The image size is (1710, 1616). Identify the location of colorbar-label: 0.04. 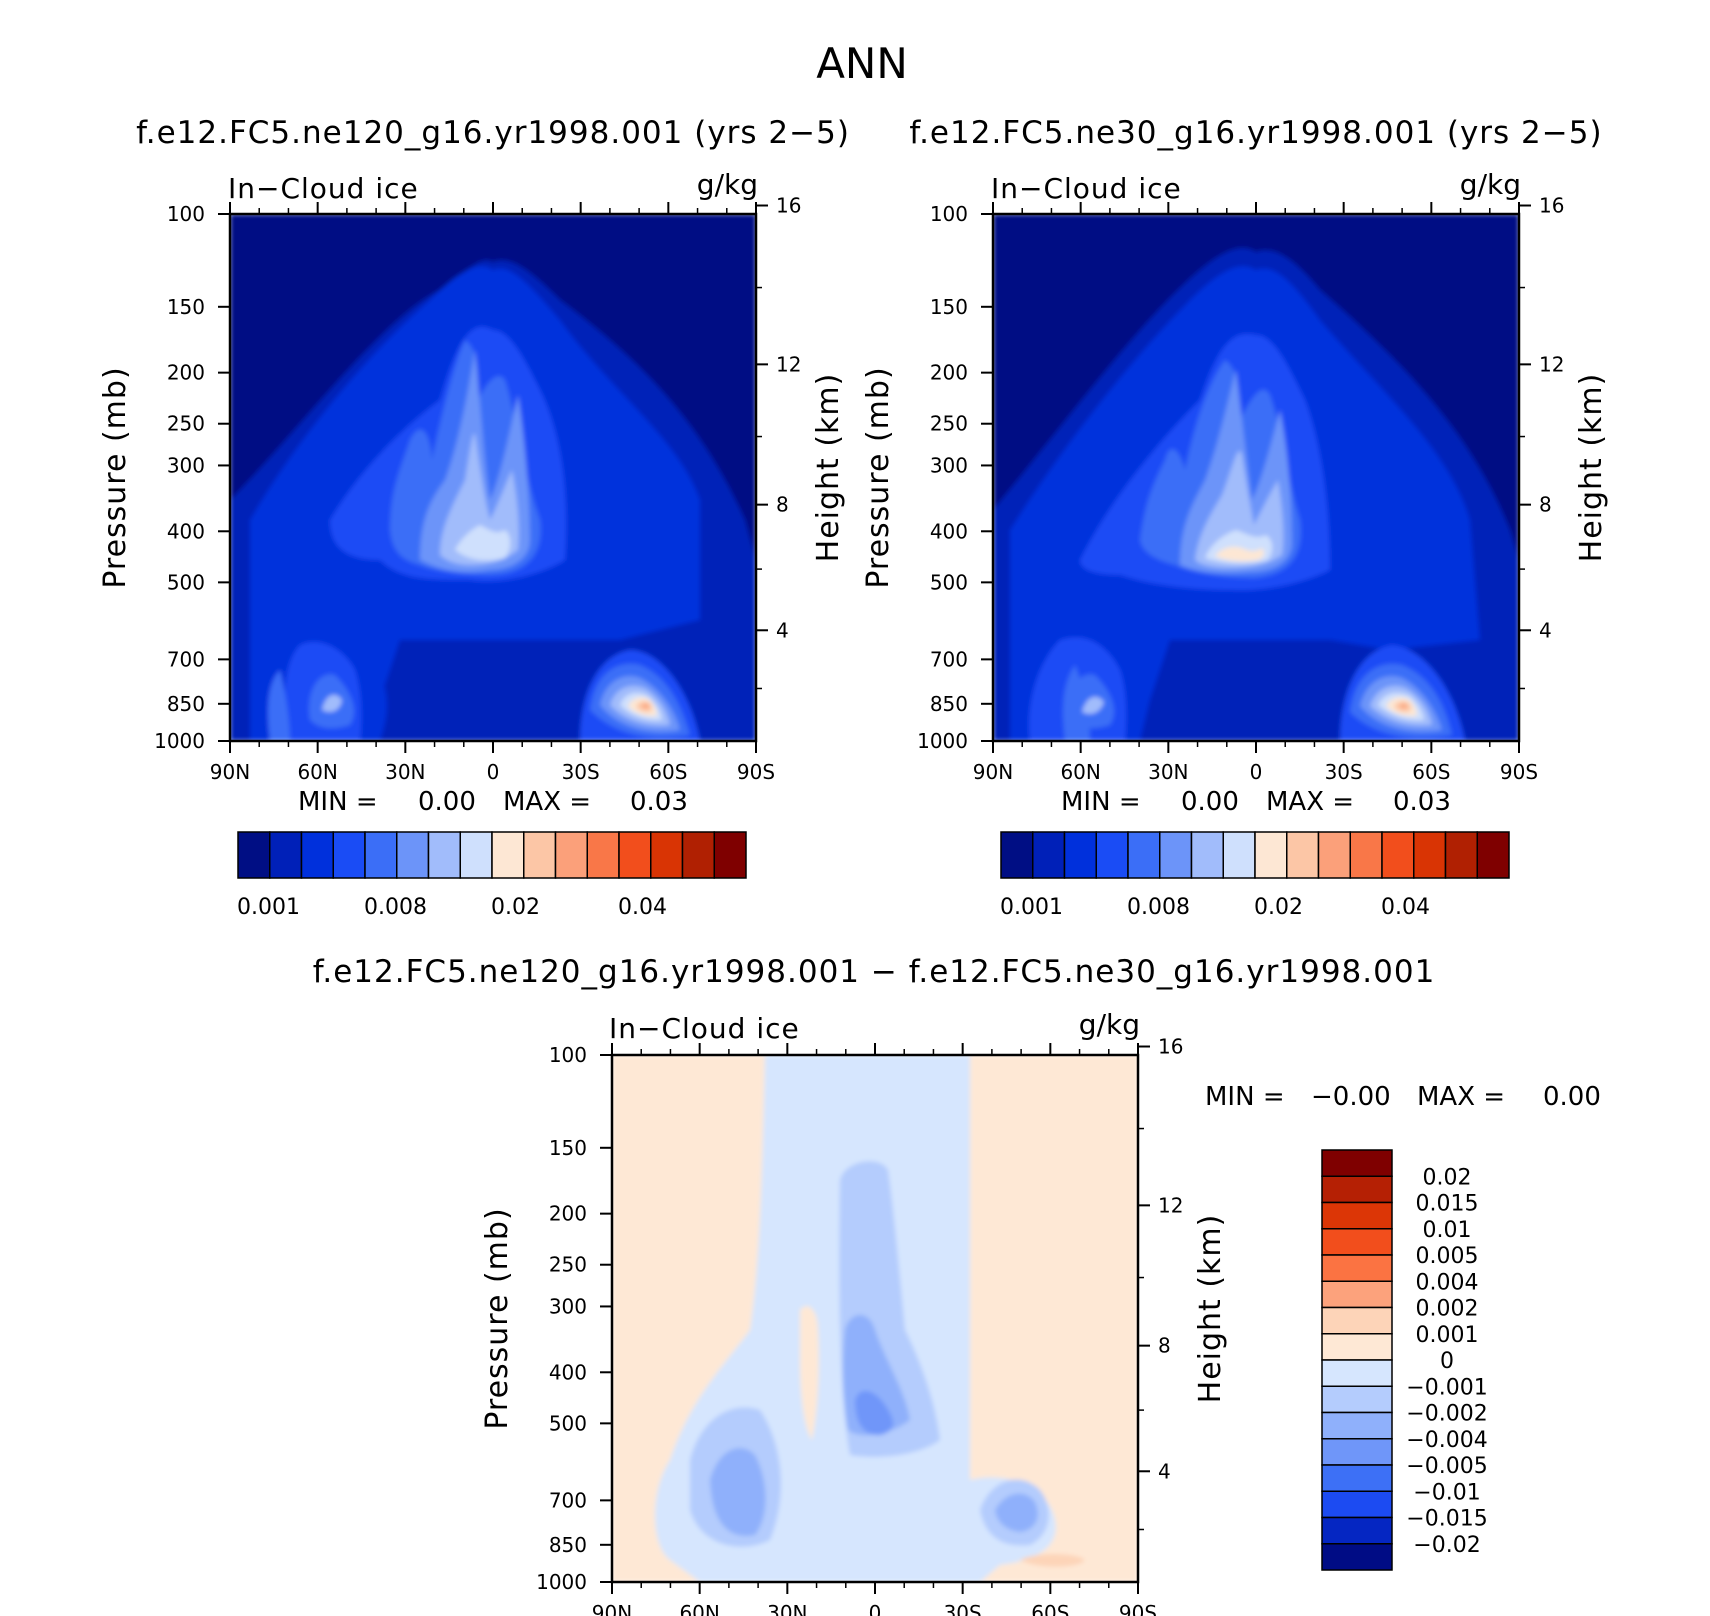
(1405, 907).